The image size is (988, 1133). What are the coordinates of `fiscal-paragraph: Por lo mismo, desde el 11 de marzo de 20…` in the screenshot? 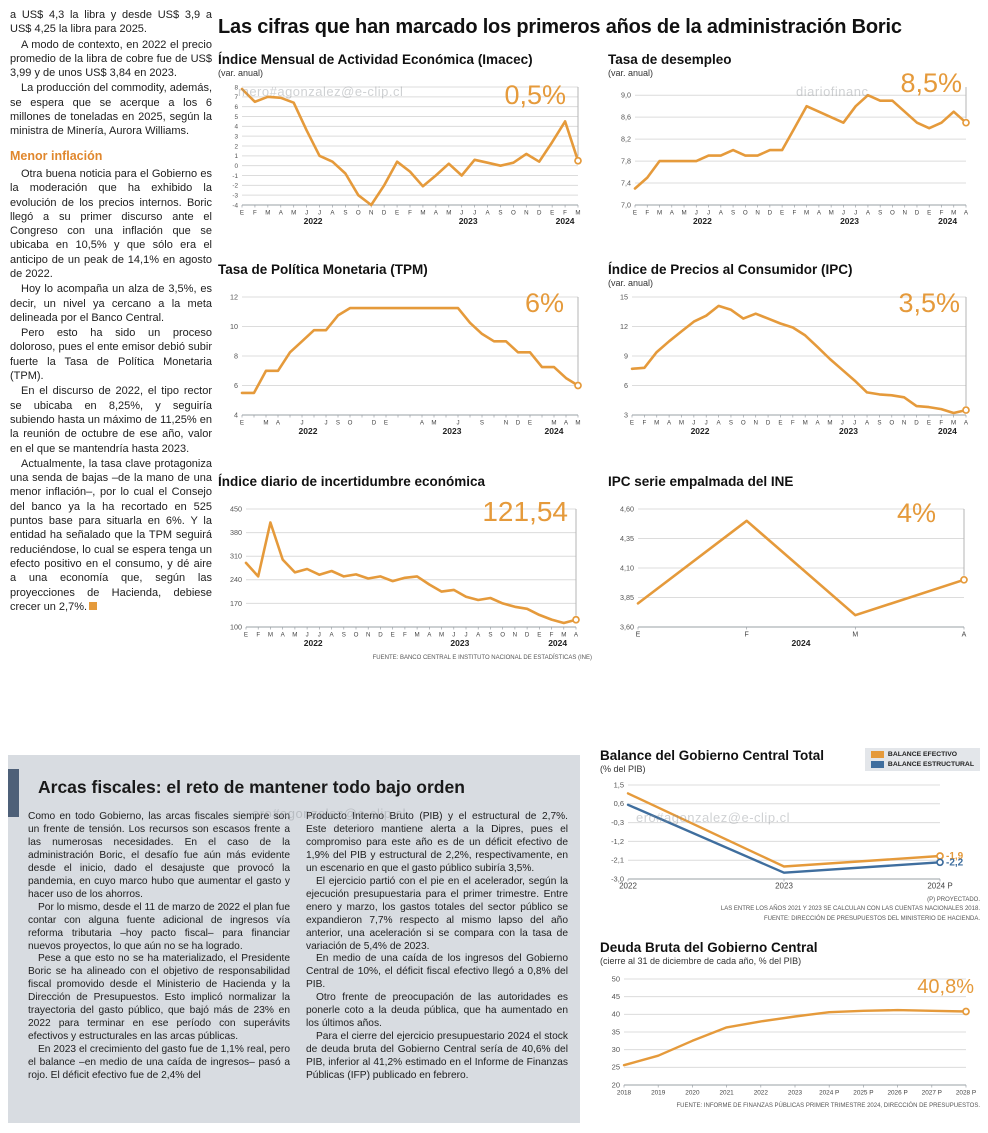 It's located at (159, 926).